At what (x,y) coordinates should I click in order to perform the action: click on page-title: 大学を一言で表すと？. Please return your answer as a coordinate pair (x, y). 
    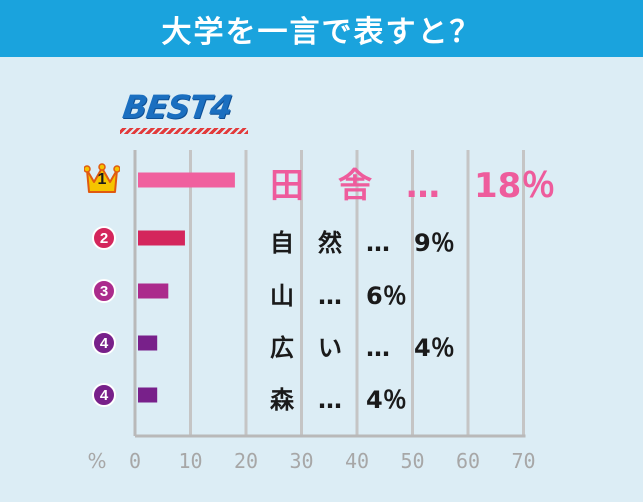
    Looking at the image, I should click on (321, 32).